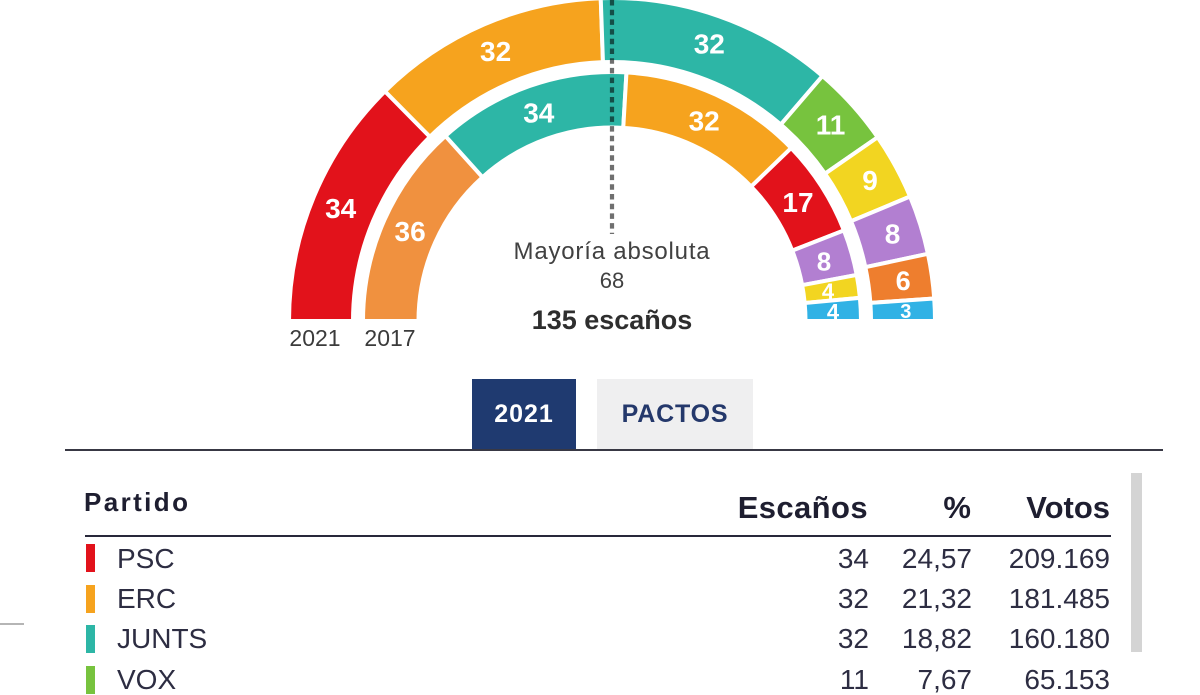 This screenshot has height=695, width=1200. What do you see at coordinates (905, 312) in the screenshot?
I see `svg-text: 3` at bounding box center [905, 312].